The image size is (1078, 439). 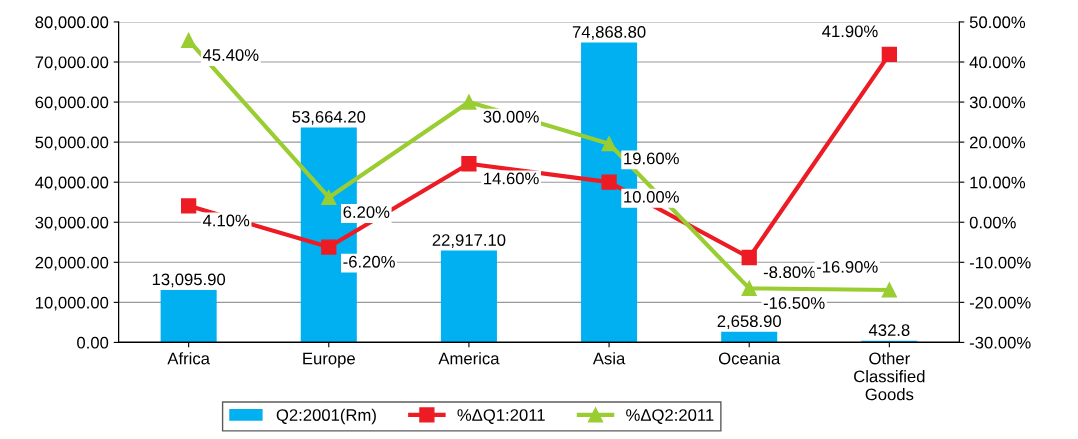 I want to click on data-label: 13,095.90, so click(x=189, y=280).